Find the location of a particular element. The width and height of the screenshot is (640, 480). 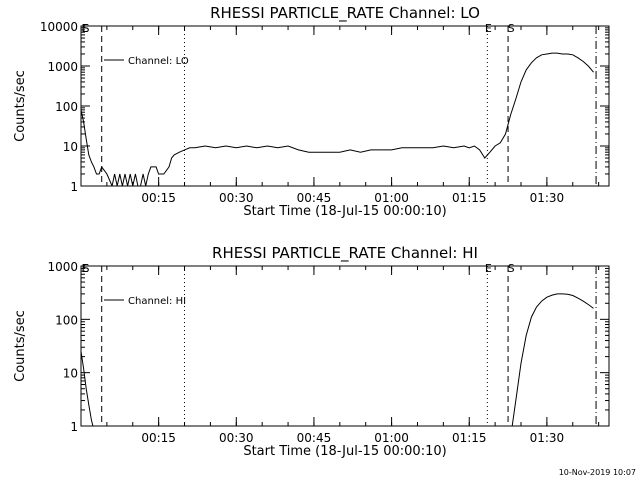

footer-timestamp: 10-Nov-2019 10:07 is located at coordinates (597, 472).